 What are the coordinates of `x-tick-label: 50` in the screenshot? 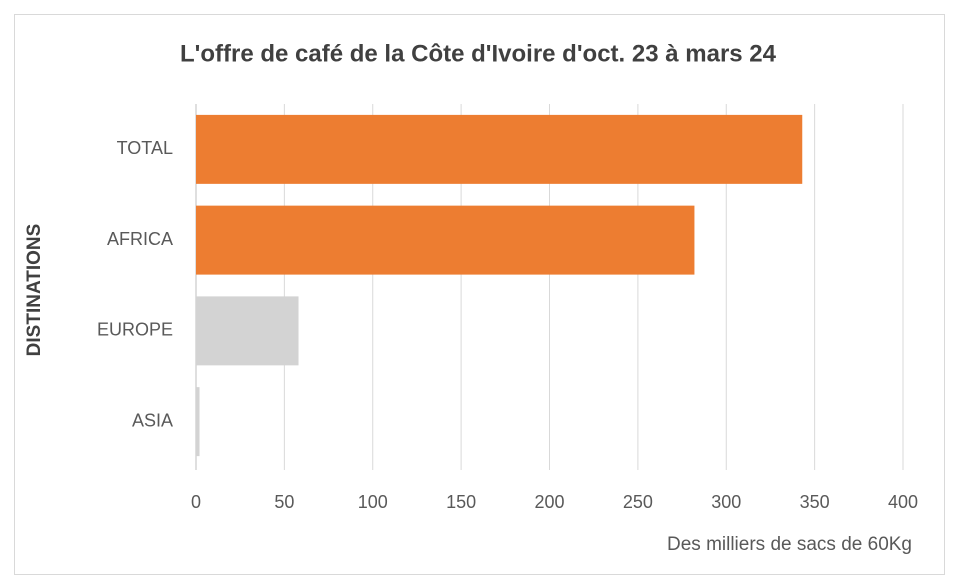 It's located at (284, 502).